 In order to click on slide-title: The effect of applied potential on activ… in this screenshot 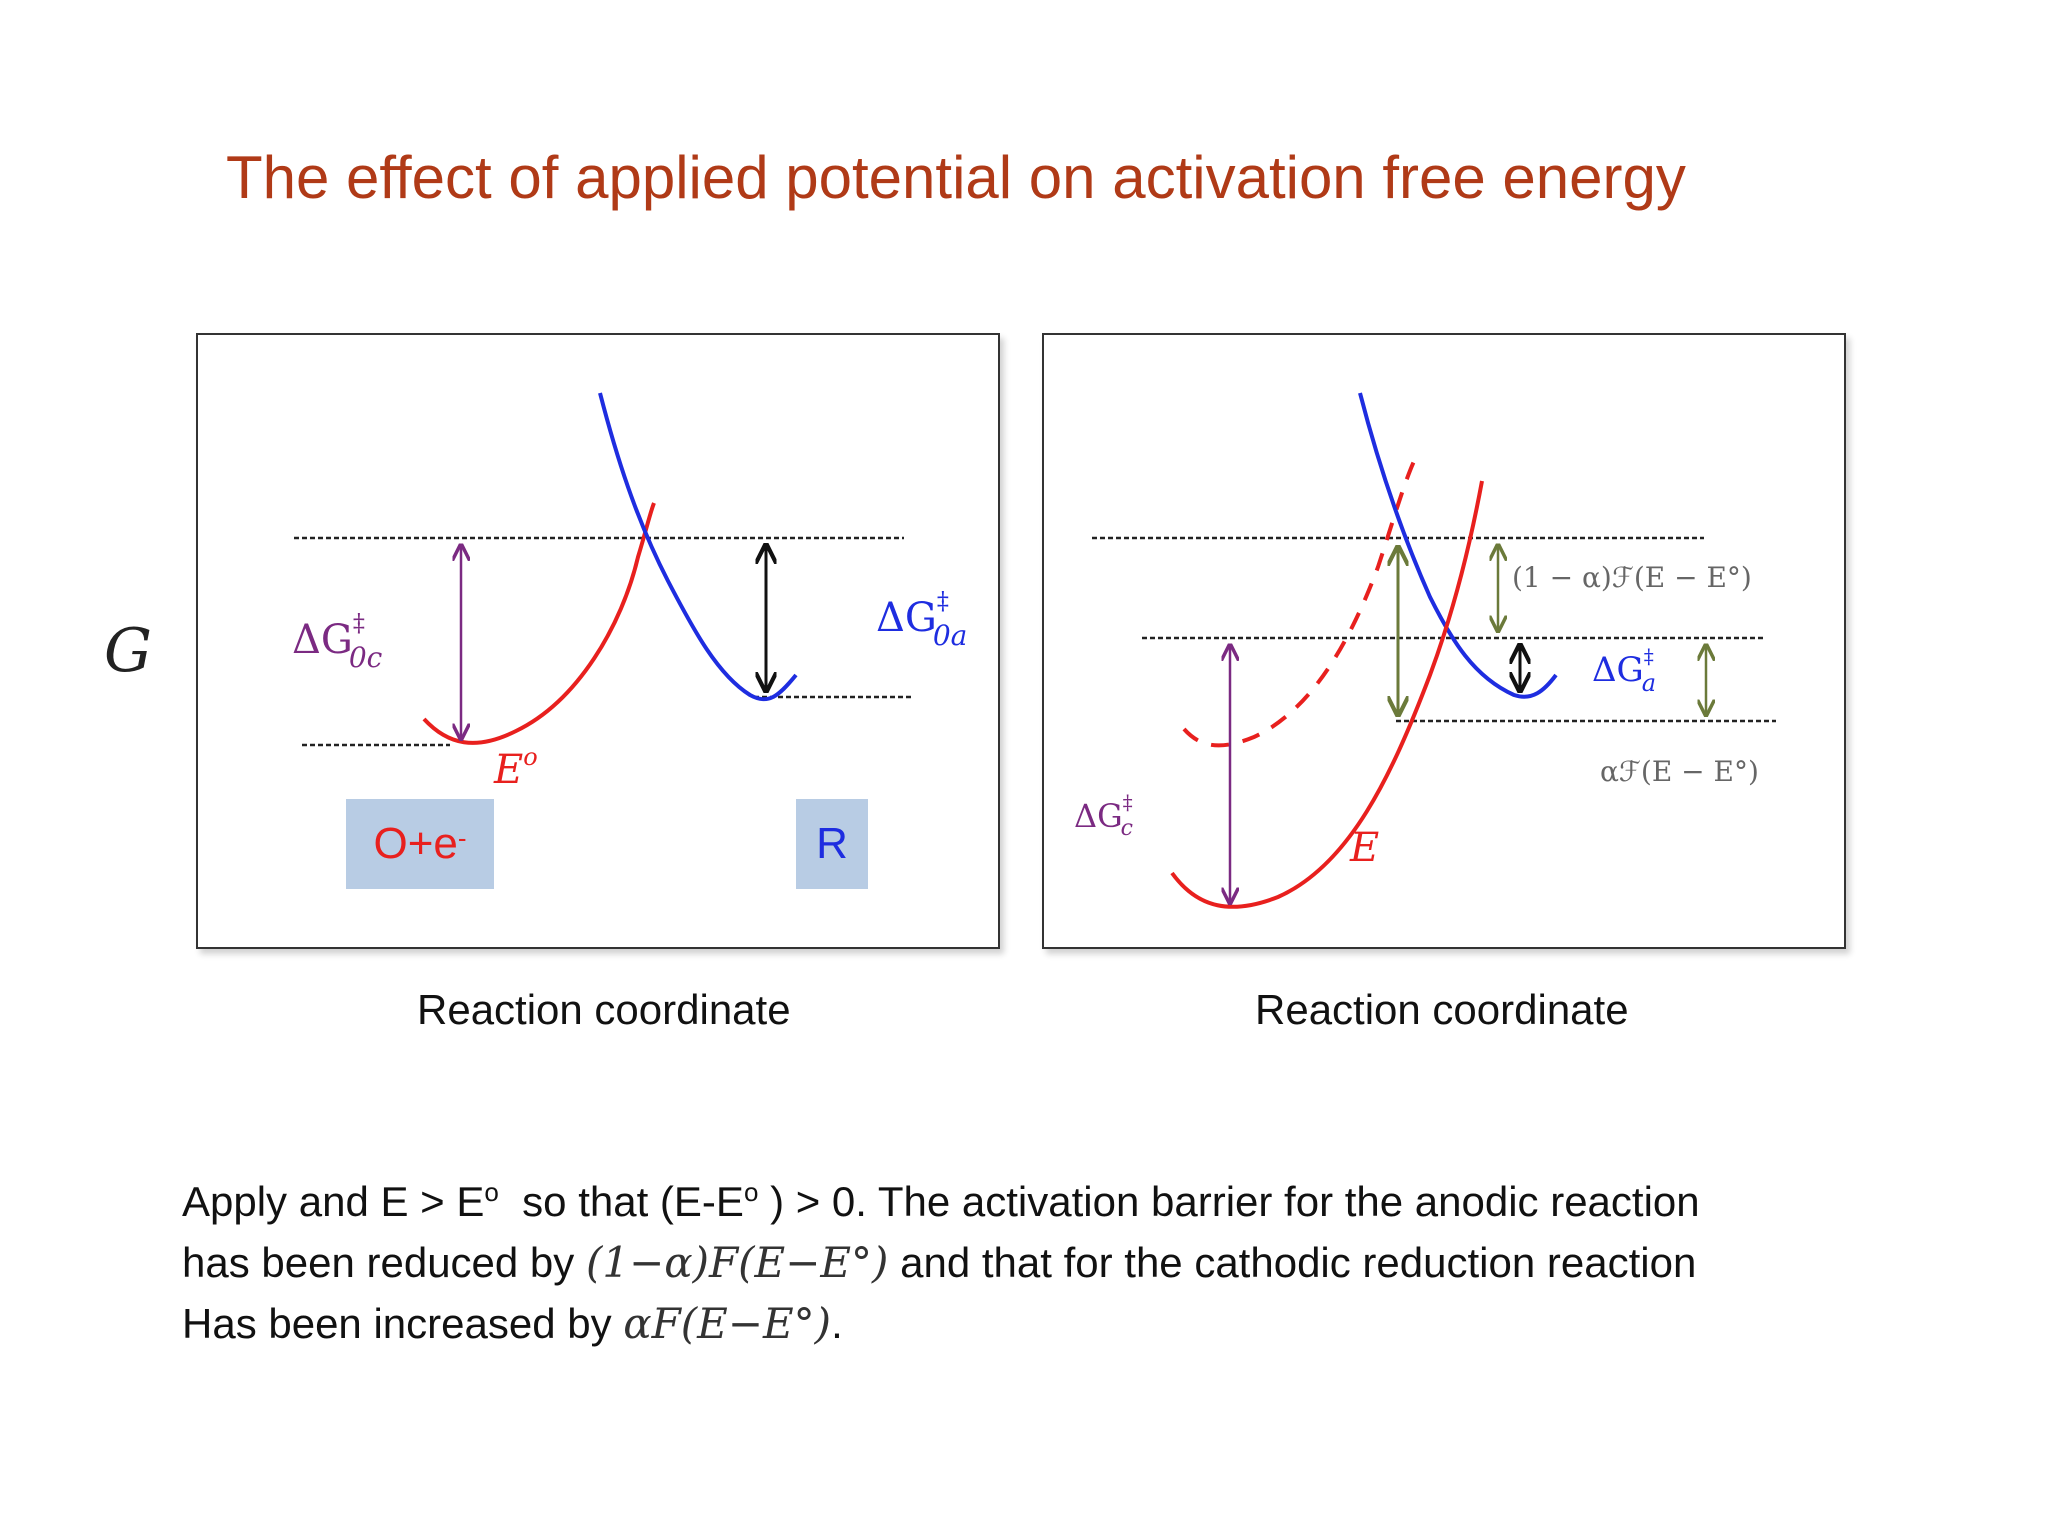, I will do `click(956, 177)`.